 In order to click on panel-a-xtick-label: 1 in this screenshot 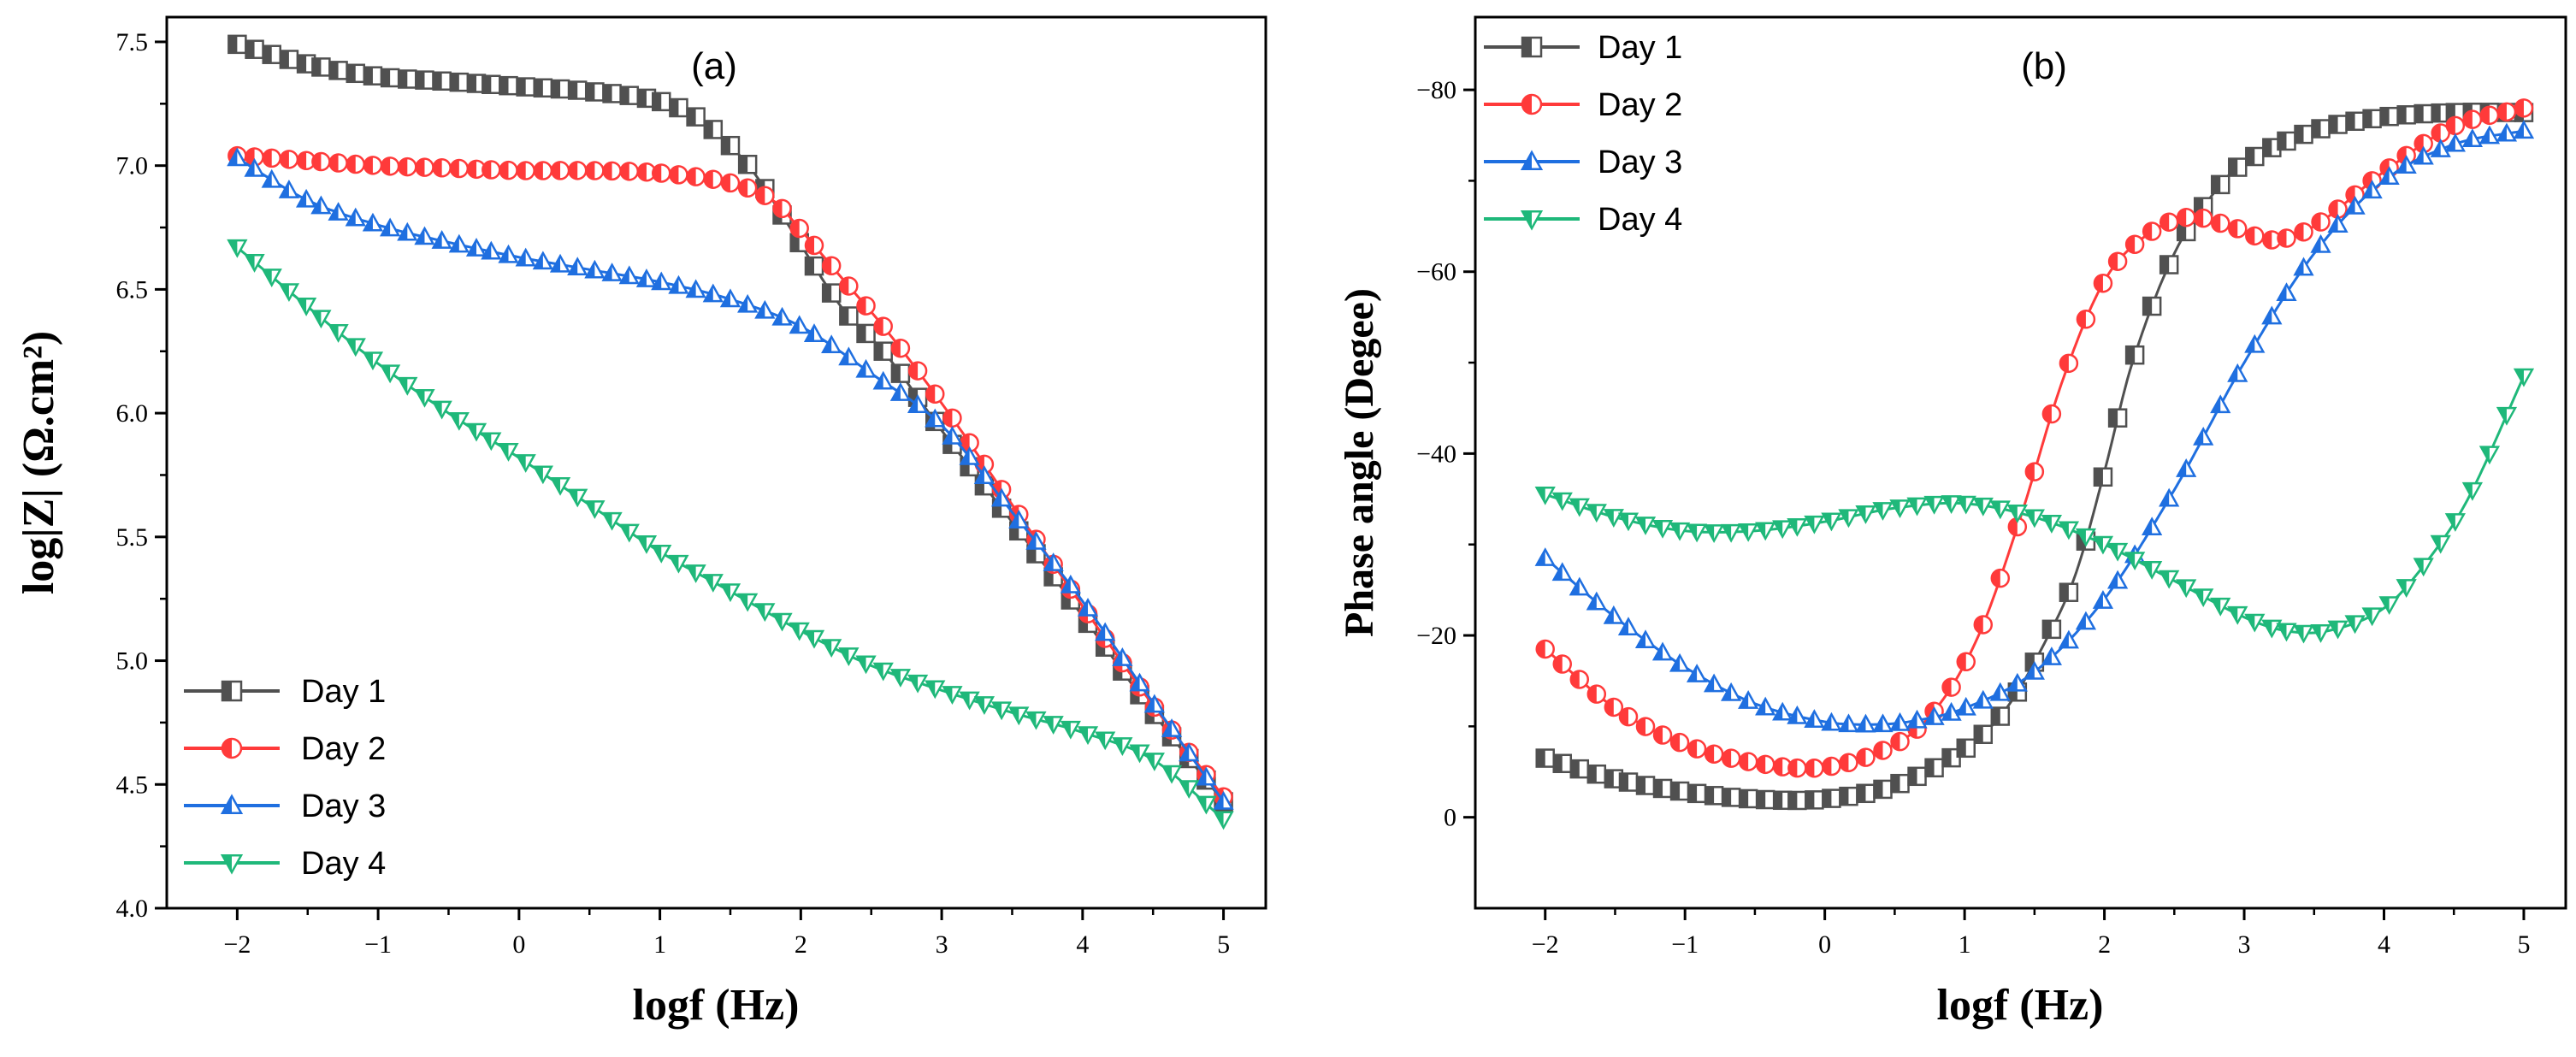, I will do `click(659, 945)`.